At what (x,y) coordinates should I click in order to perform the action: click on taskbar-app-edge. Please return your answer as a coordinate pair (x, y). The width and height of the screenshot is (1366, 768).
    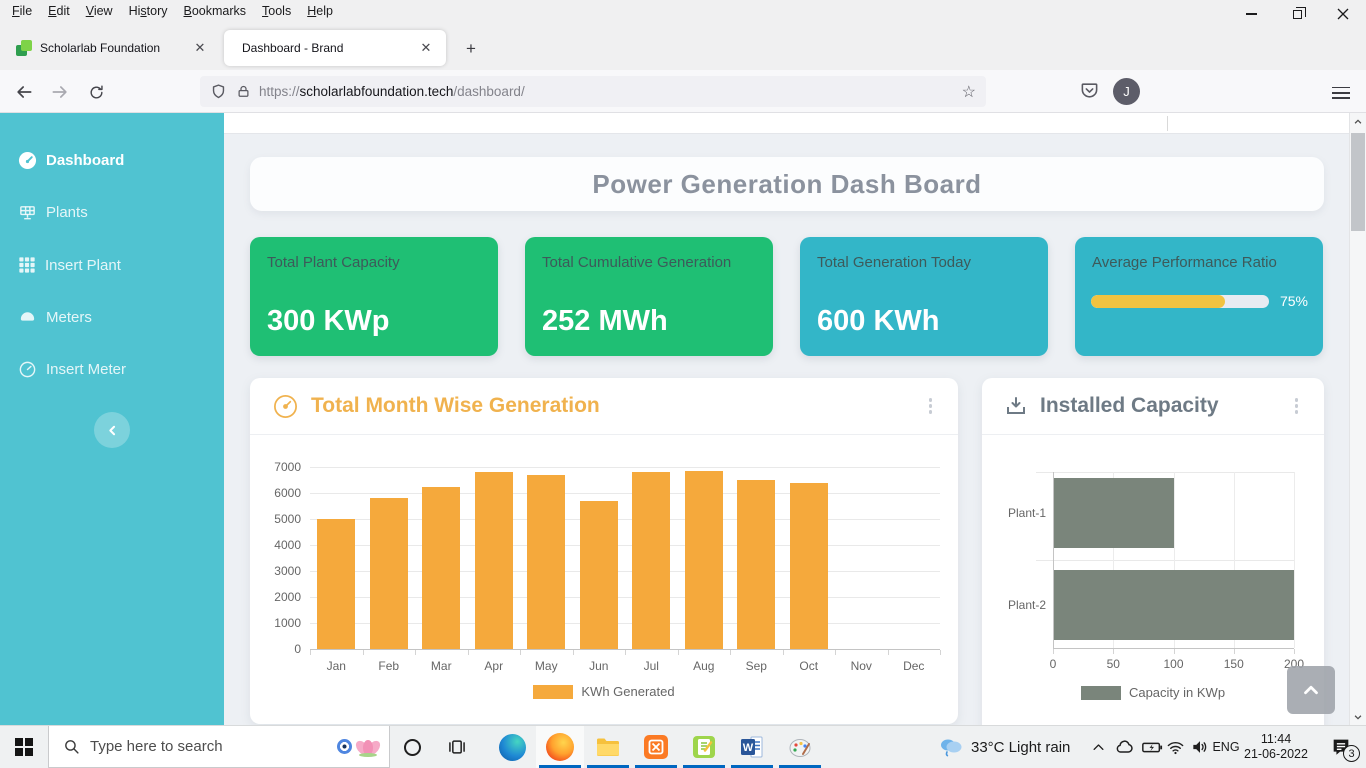
    Looking at the image, I should click on (512, 747).